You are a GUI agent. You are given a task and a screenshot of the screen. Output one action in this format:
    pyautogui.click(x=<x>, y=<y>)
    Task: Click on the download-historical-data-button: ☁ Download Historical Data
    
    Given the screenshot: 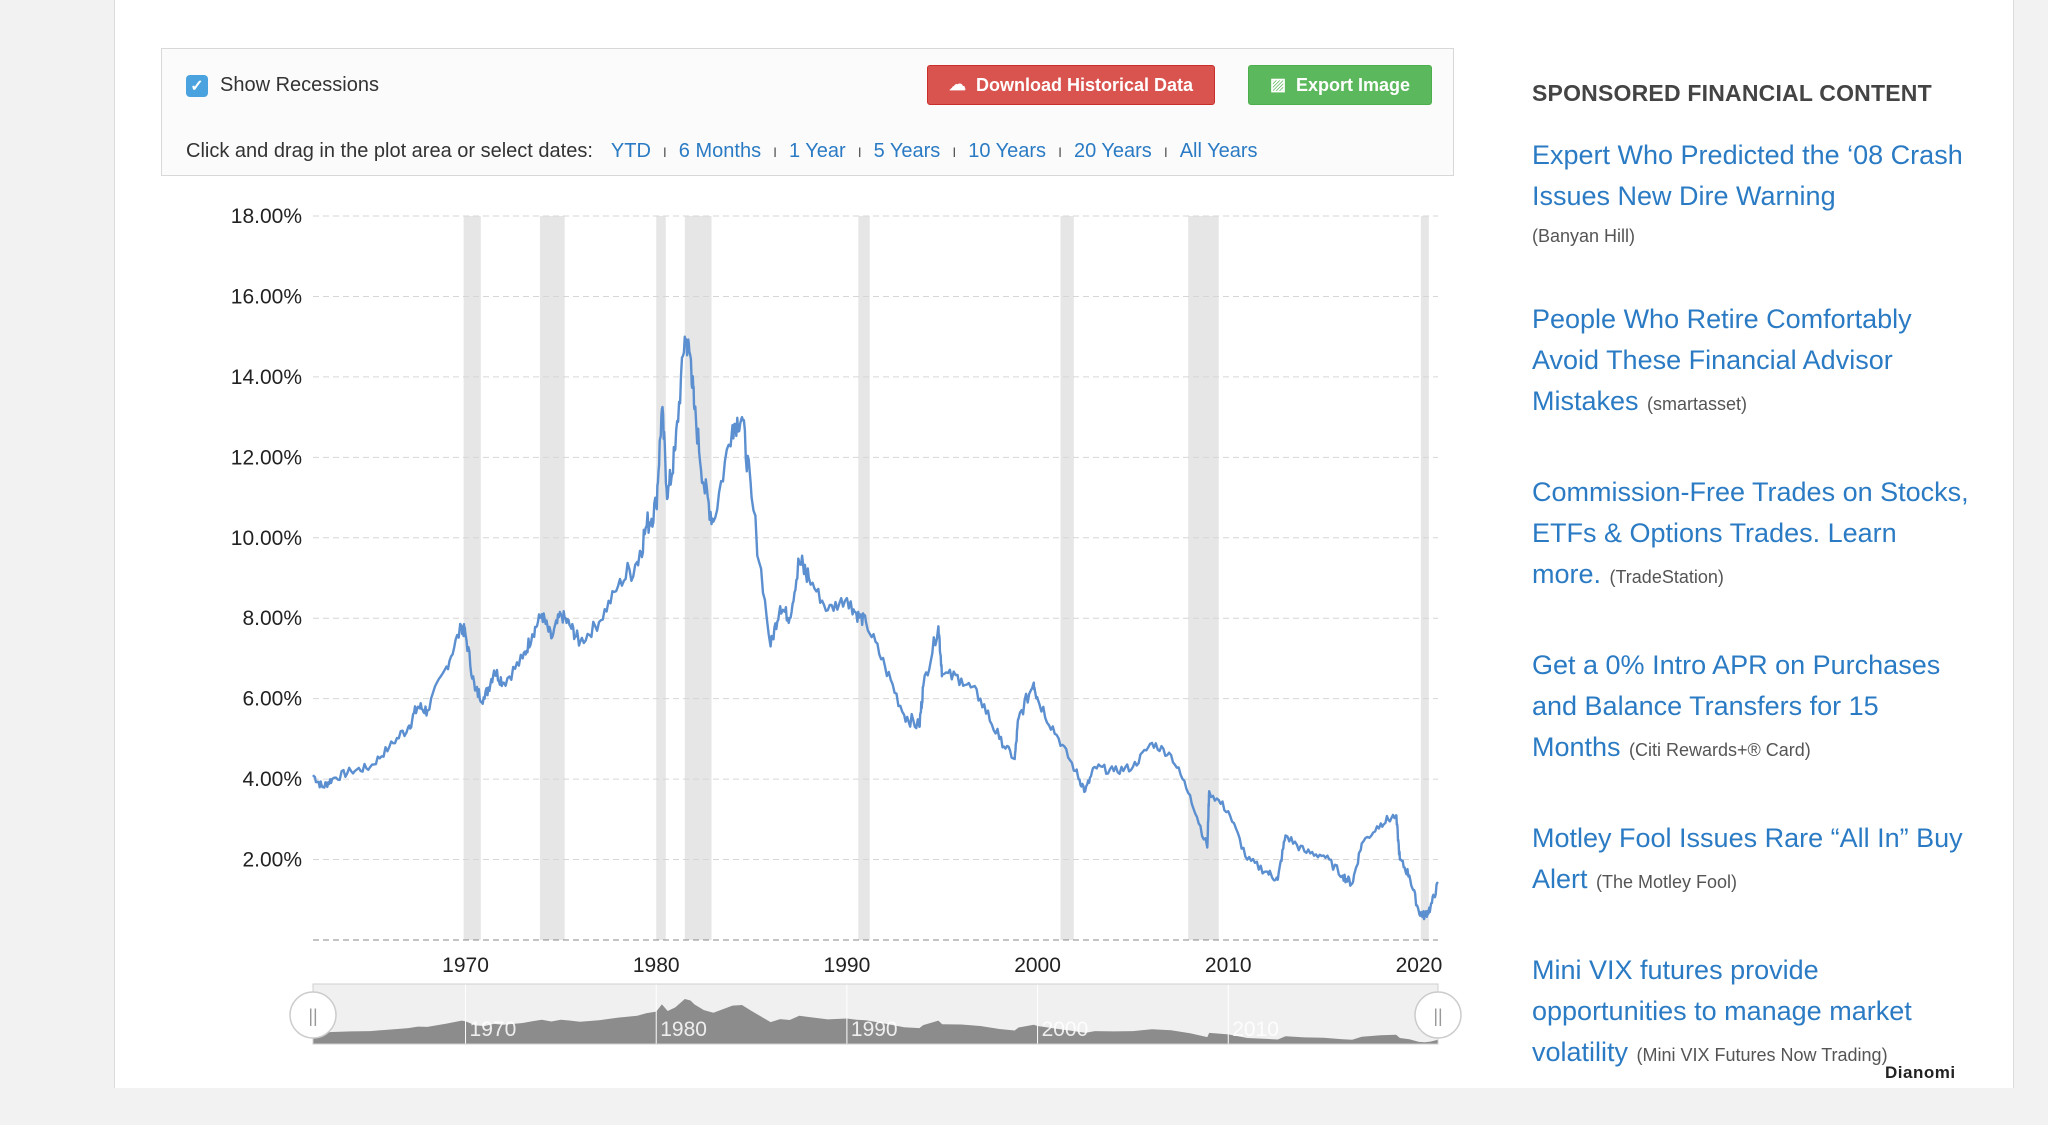 What is the action you would take?
    pyautogui.click(x=1071, y=85)
    